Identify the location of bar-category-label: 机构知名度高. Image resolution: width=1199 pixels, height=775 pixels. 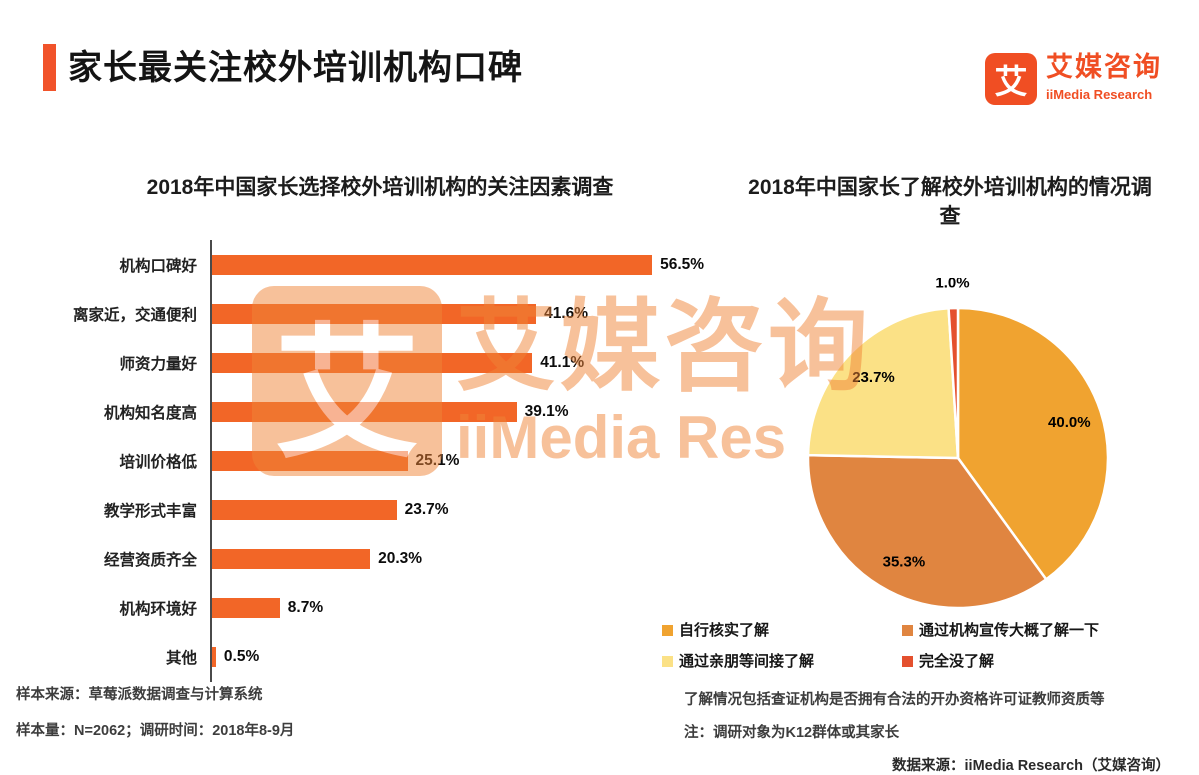
(150, 413).